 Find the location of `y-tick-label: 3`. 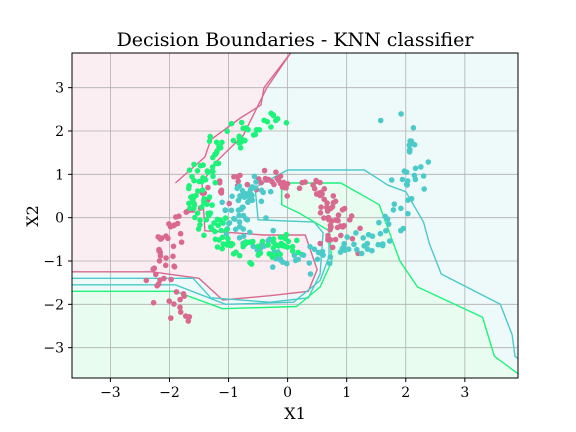

y-tick-label: 3 is located at coordinates (59, 89).